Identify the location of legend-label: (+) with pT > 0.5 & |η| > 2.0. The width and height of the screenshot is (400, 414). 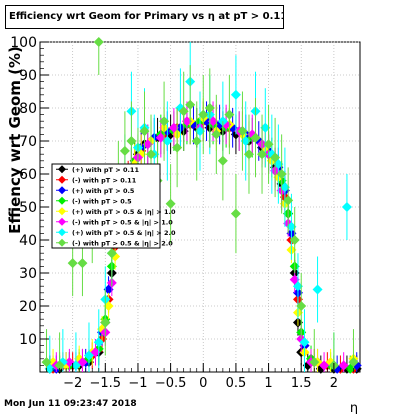
(124, 233).